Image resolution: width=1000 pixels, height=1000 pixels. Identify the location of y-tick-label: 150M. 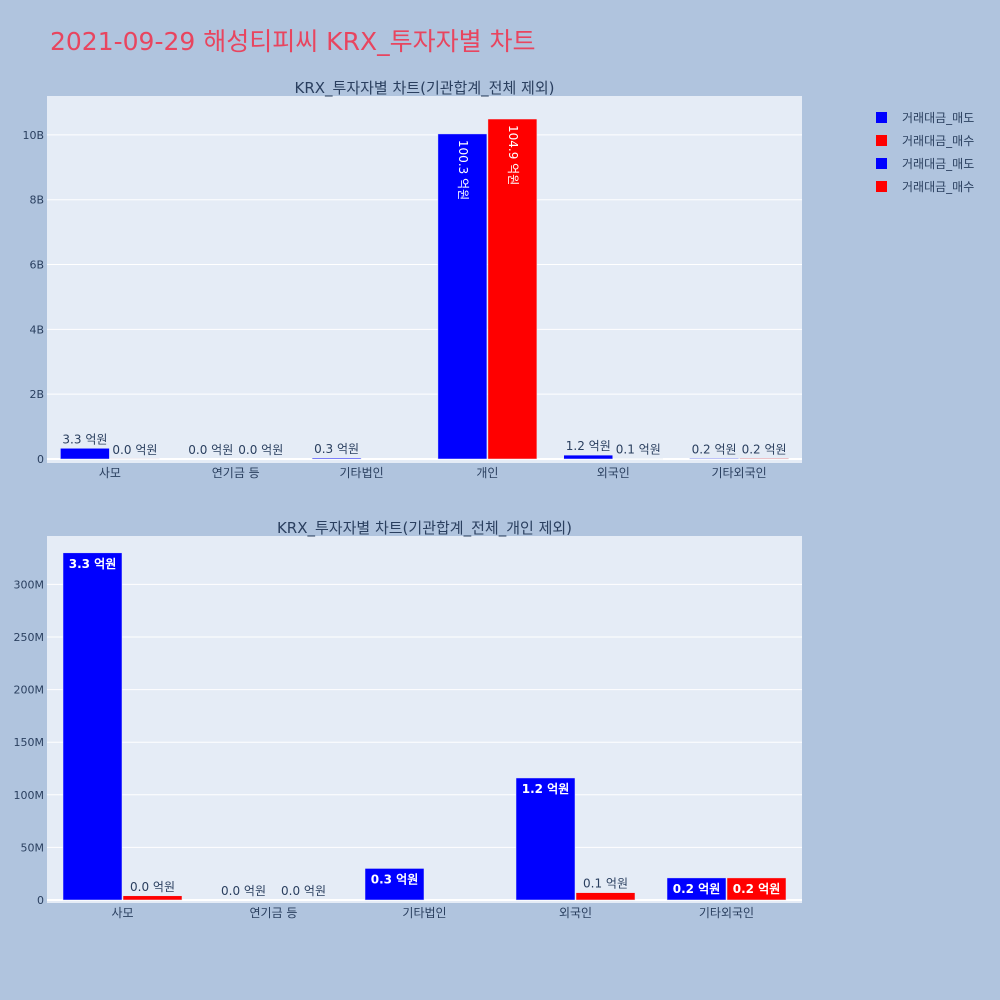
(29, 742).